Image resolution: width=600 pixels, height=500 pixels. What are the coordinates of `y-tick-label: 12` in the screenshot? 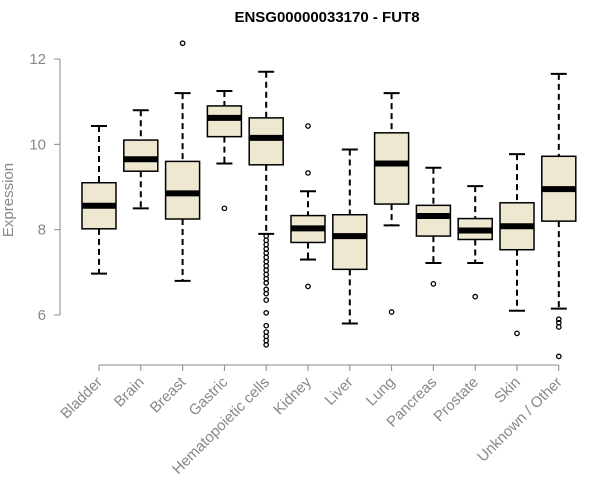 It's located at (37, 59).